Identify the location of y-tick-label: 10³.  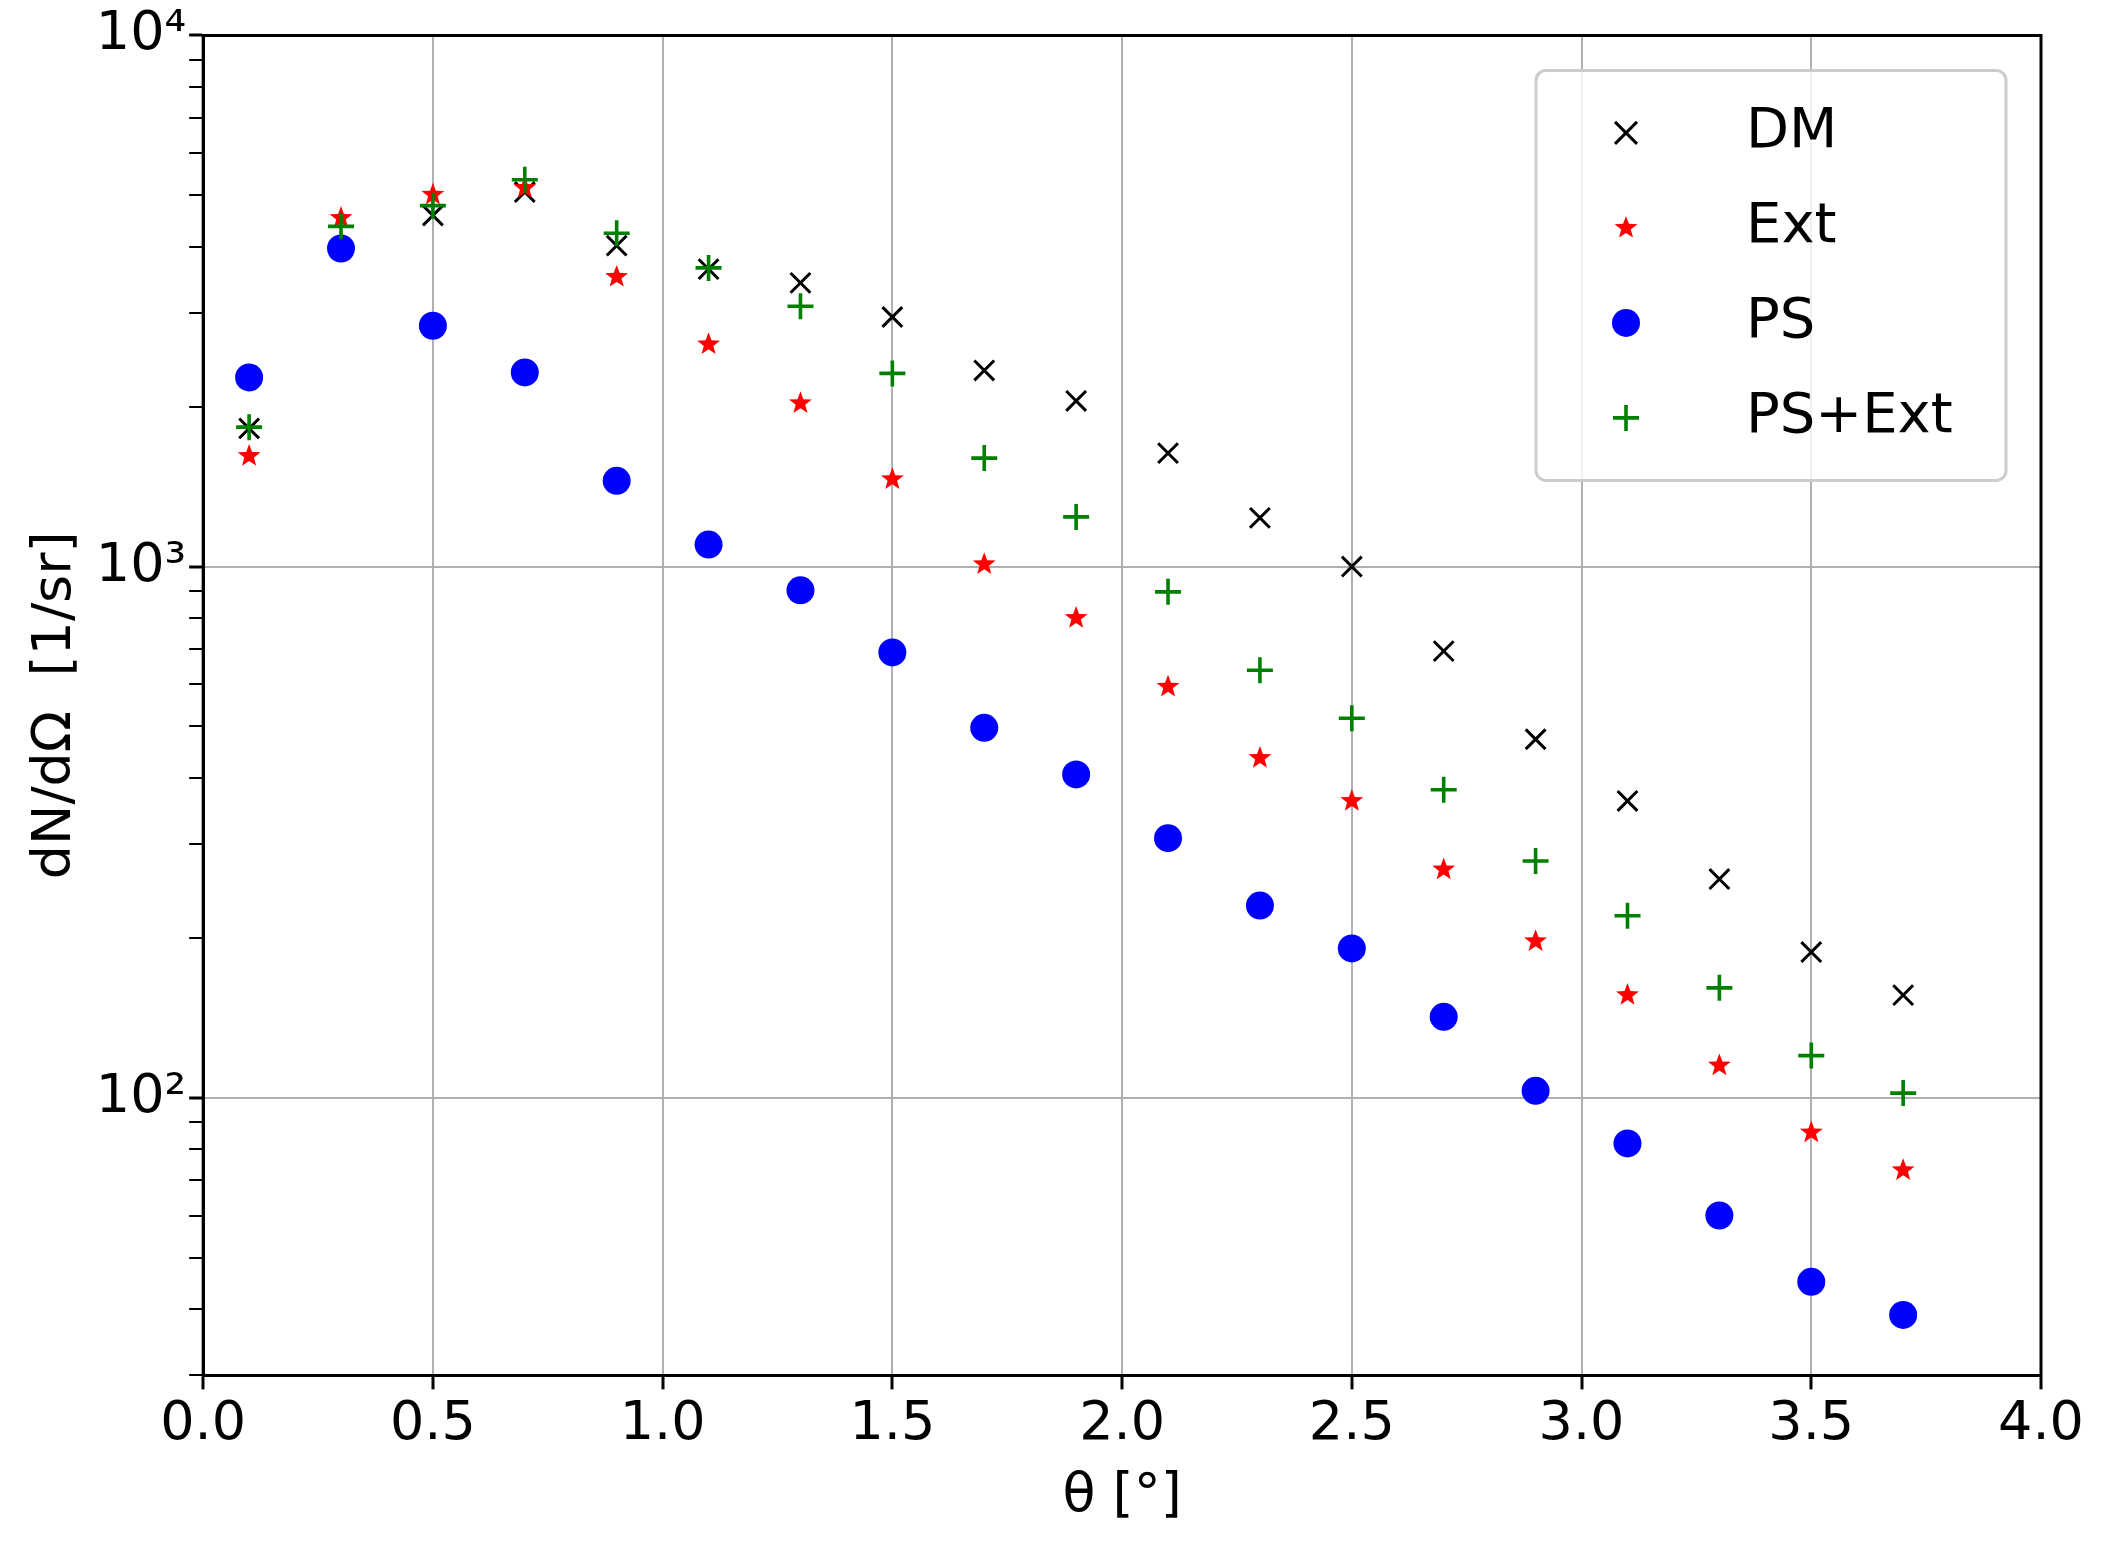
(141, 562).